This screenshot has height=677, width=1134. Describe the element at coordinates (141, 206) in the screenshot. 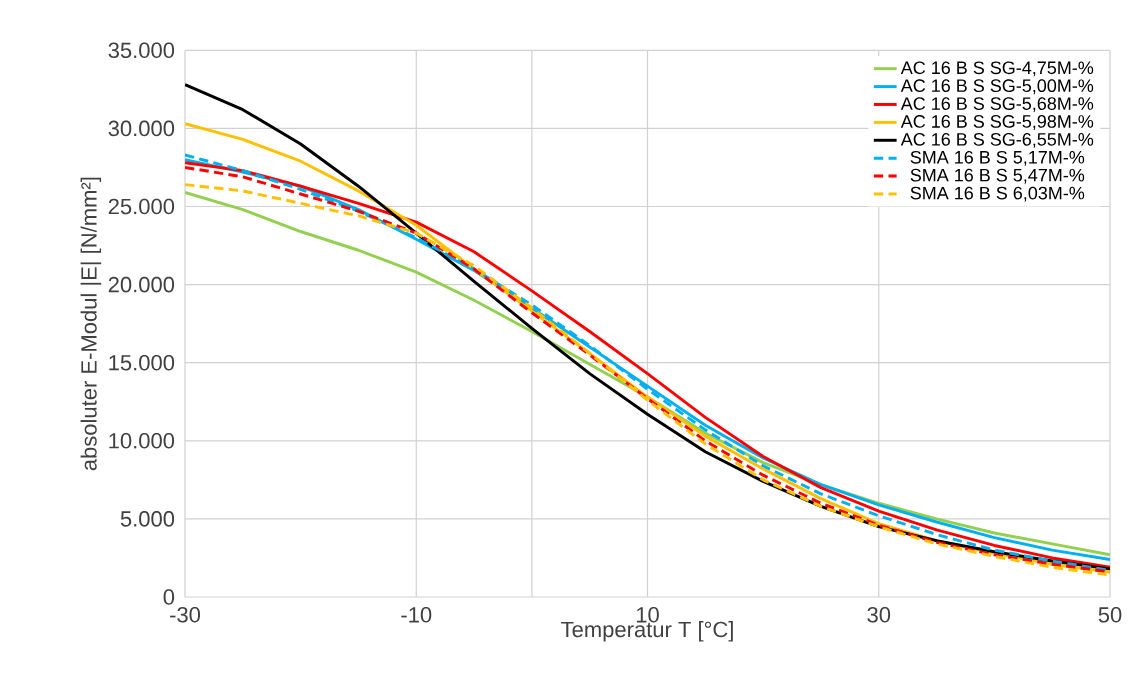

I see `y-tick-label: 25.000` at that location.